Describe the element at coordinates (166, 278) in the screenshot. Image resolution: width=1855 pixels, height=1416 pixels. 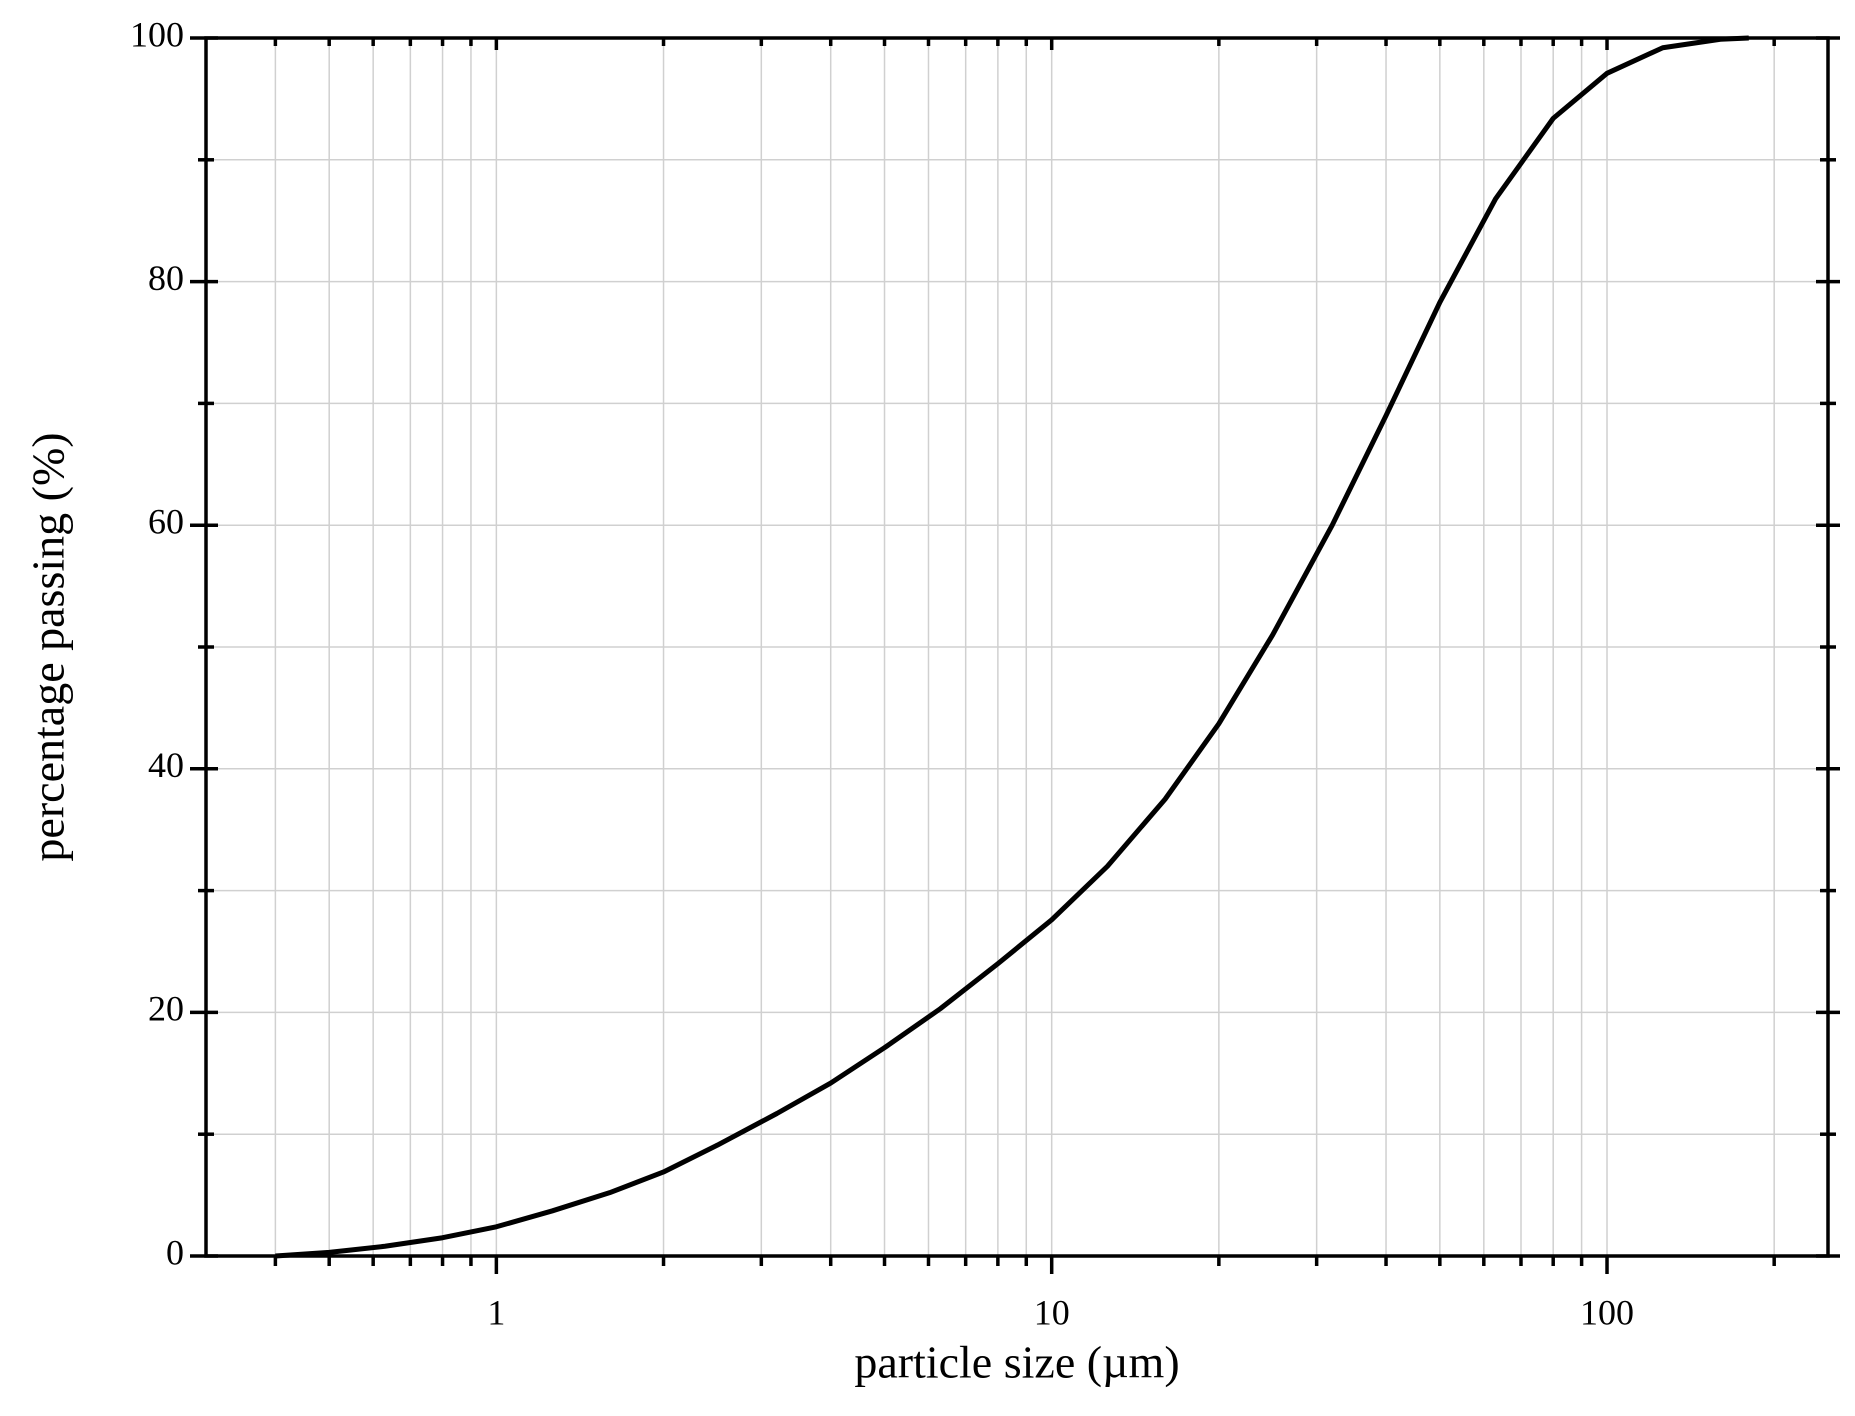
I see `y-tick-label: 80` at that location.